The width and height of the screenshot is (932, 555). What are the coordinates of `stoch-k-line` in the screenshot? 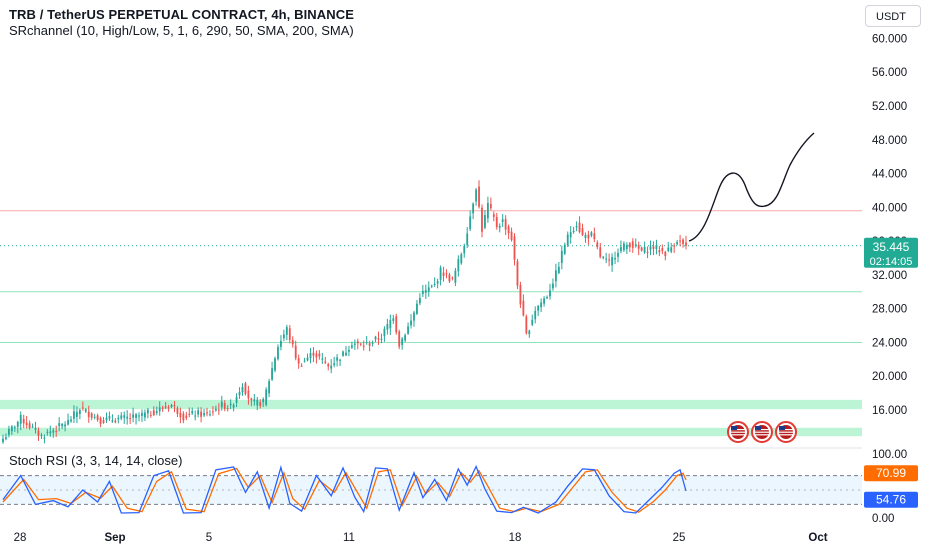 It's located at (344, 489).